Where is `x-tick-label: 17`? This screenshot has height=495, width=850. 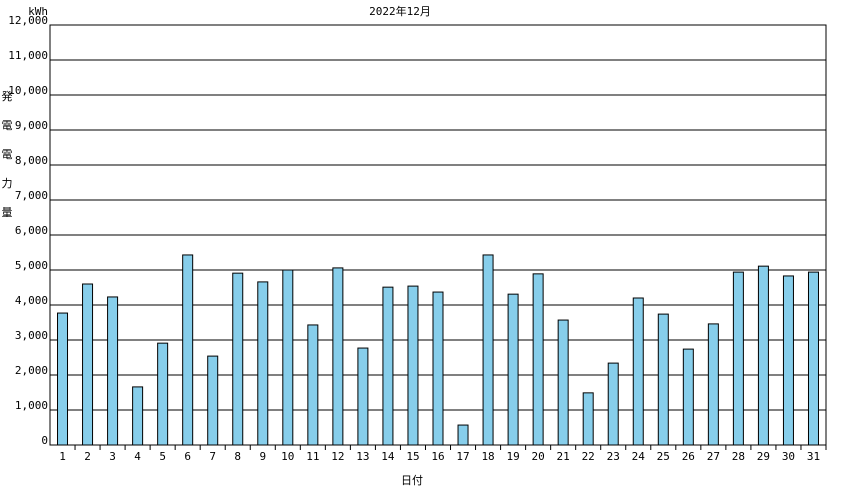
x-tick-label: 17 is located at coordinates (462, 456).